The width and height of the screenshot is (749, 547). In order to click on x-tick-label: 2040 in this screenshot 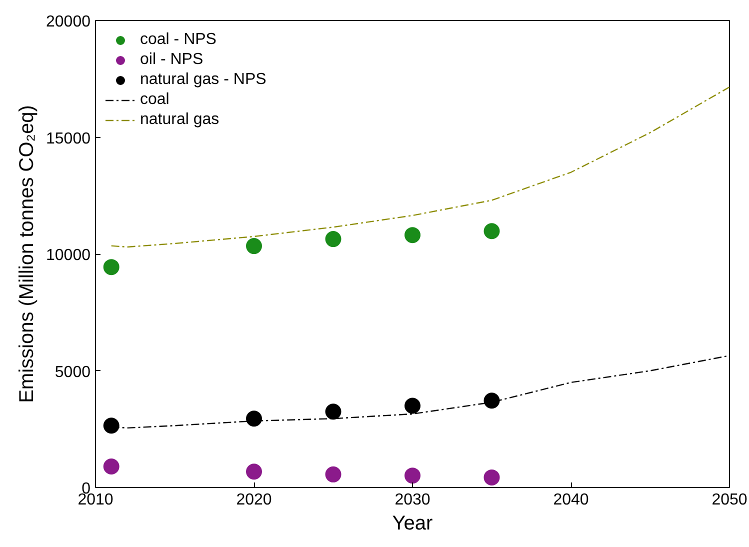, I will do `click(571, 500)`.